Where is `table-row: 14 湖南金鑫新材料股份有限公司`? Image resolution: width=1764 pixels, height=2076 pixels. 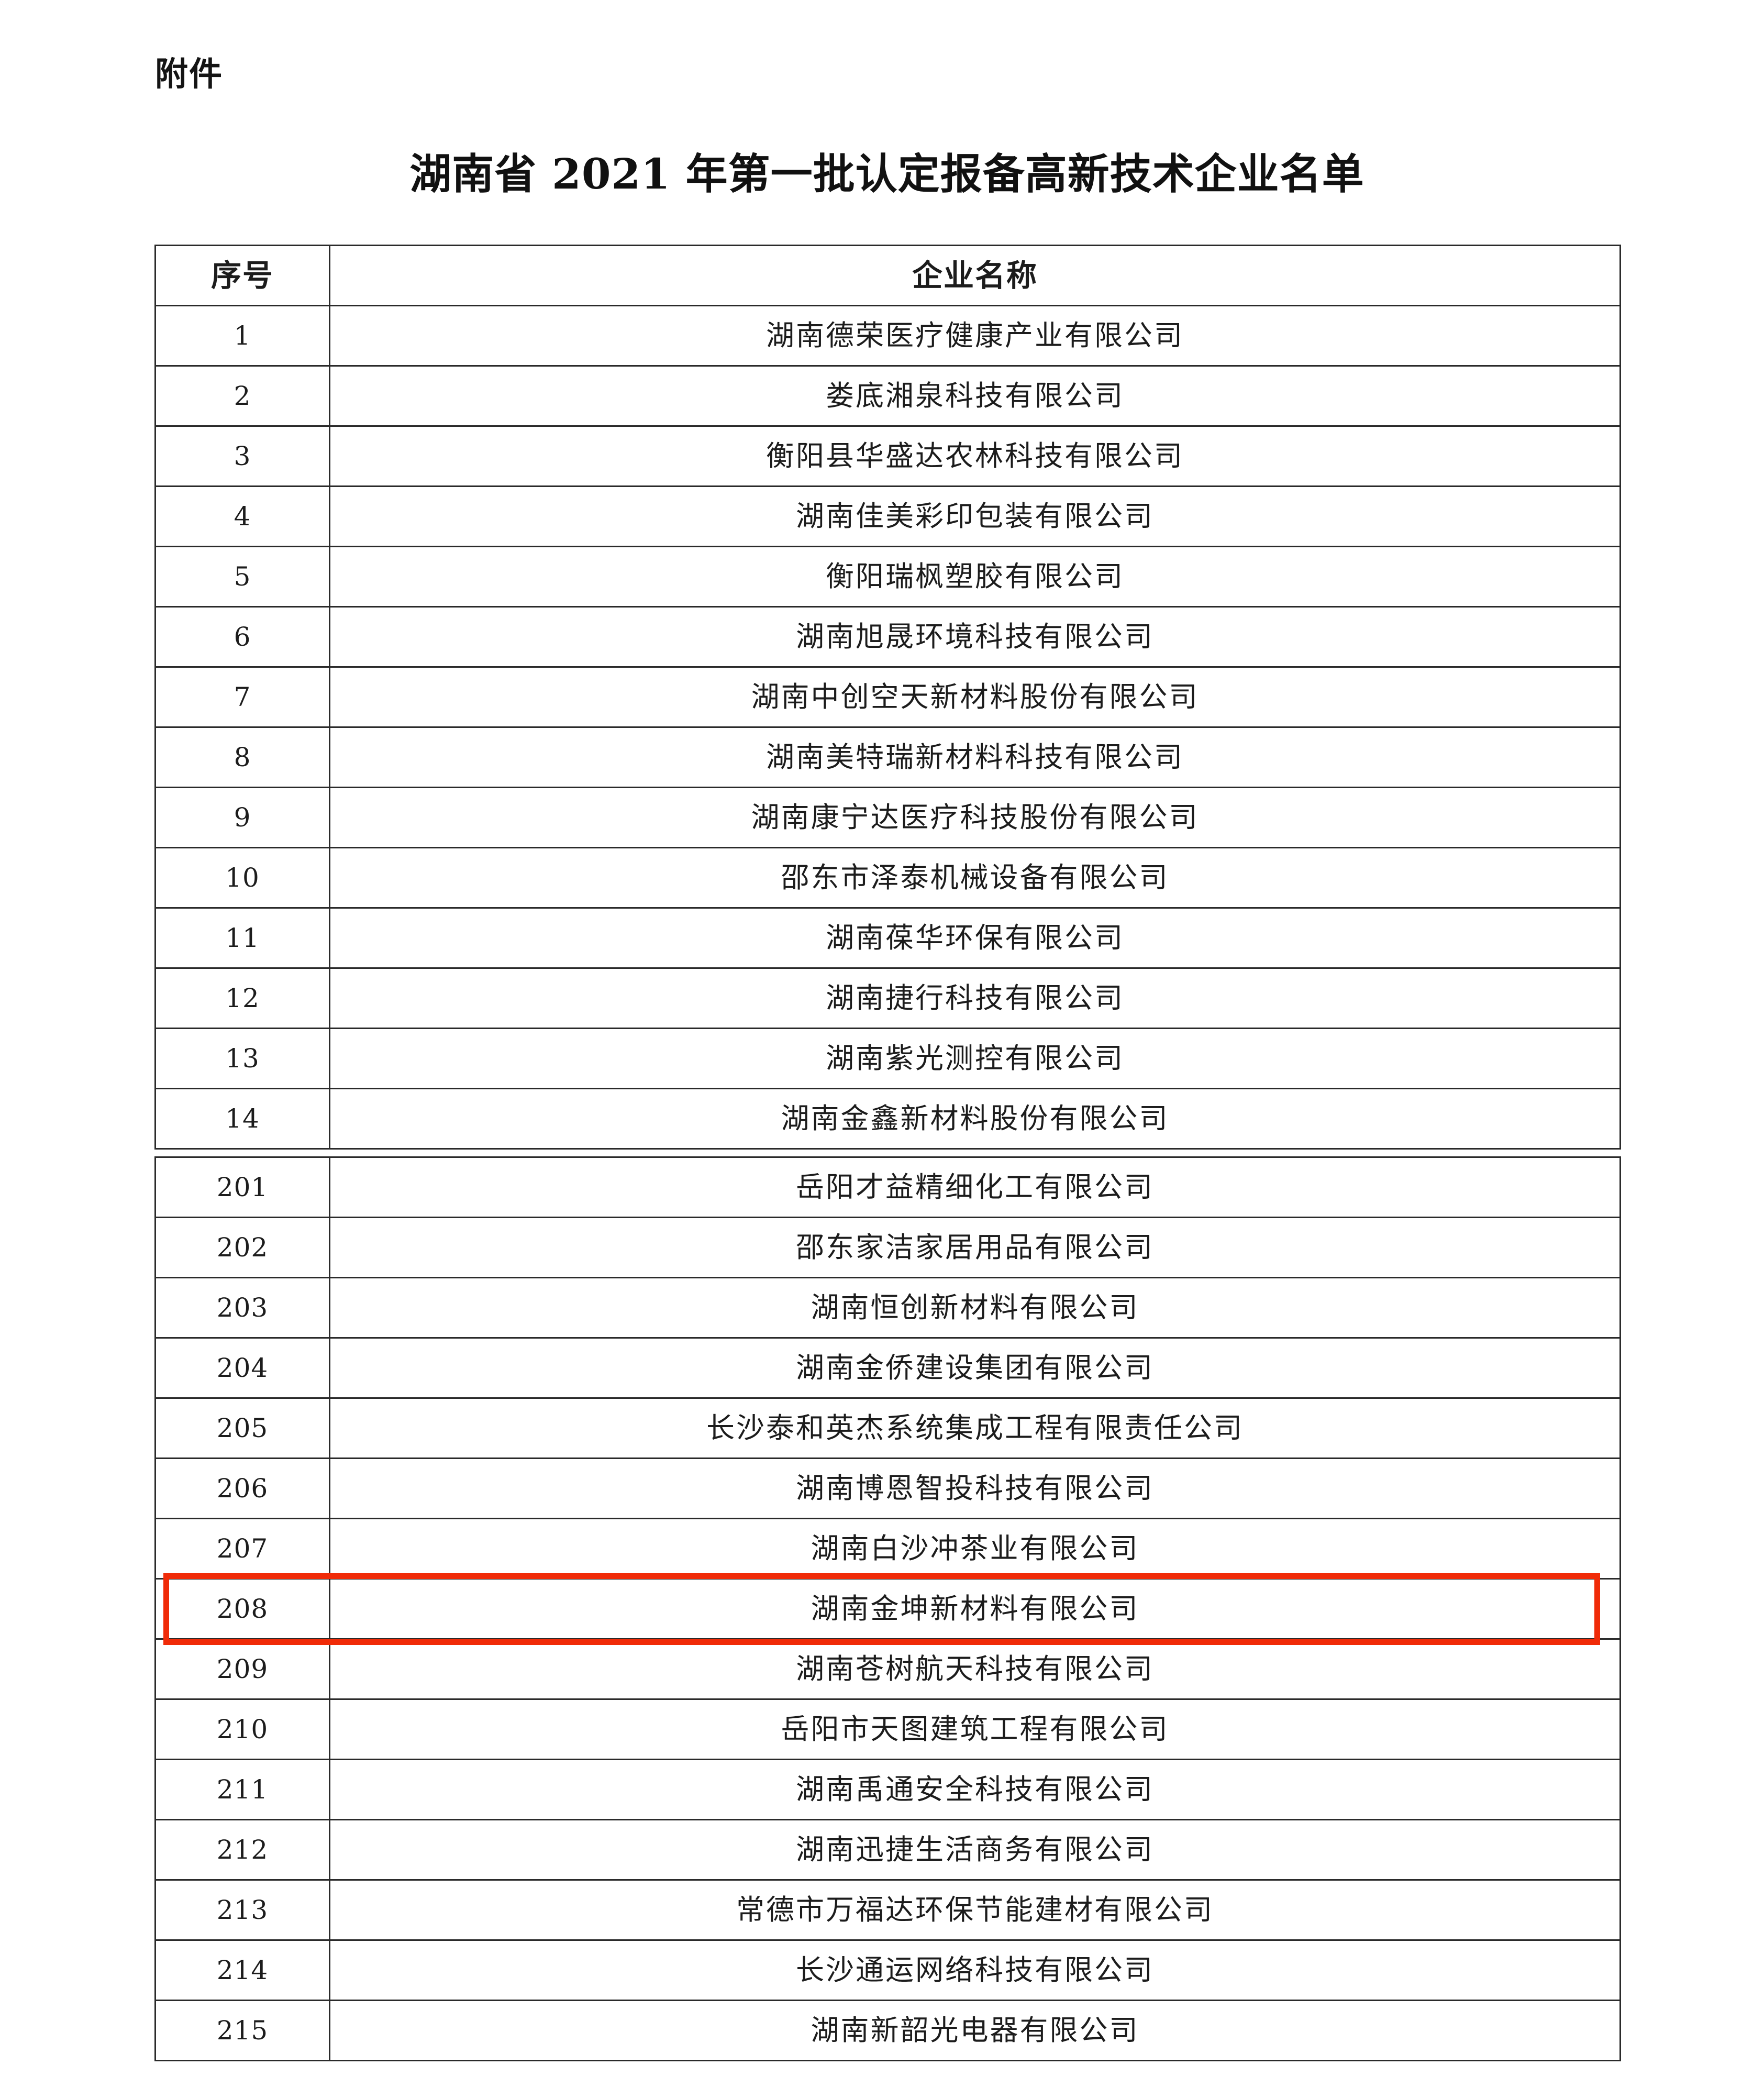 table-row: 14 湖南金鑫新材料股份有限公司 is located at coordinates (887, 1119).